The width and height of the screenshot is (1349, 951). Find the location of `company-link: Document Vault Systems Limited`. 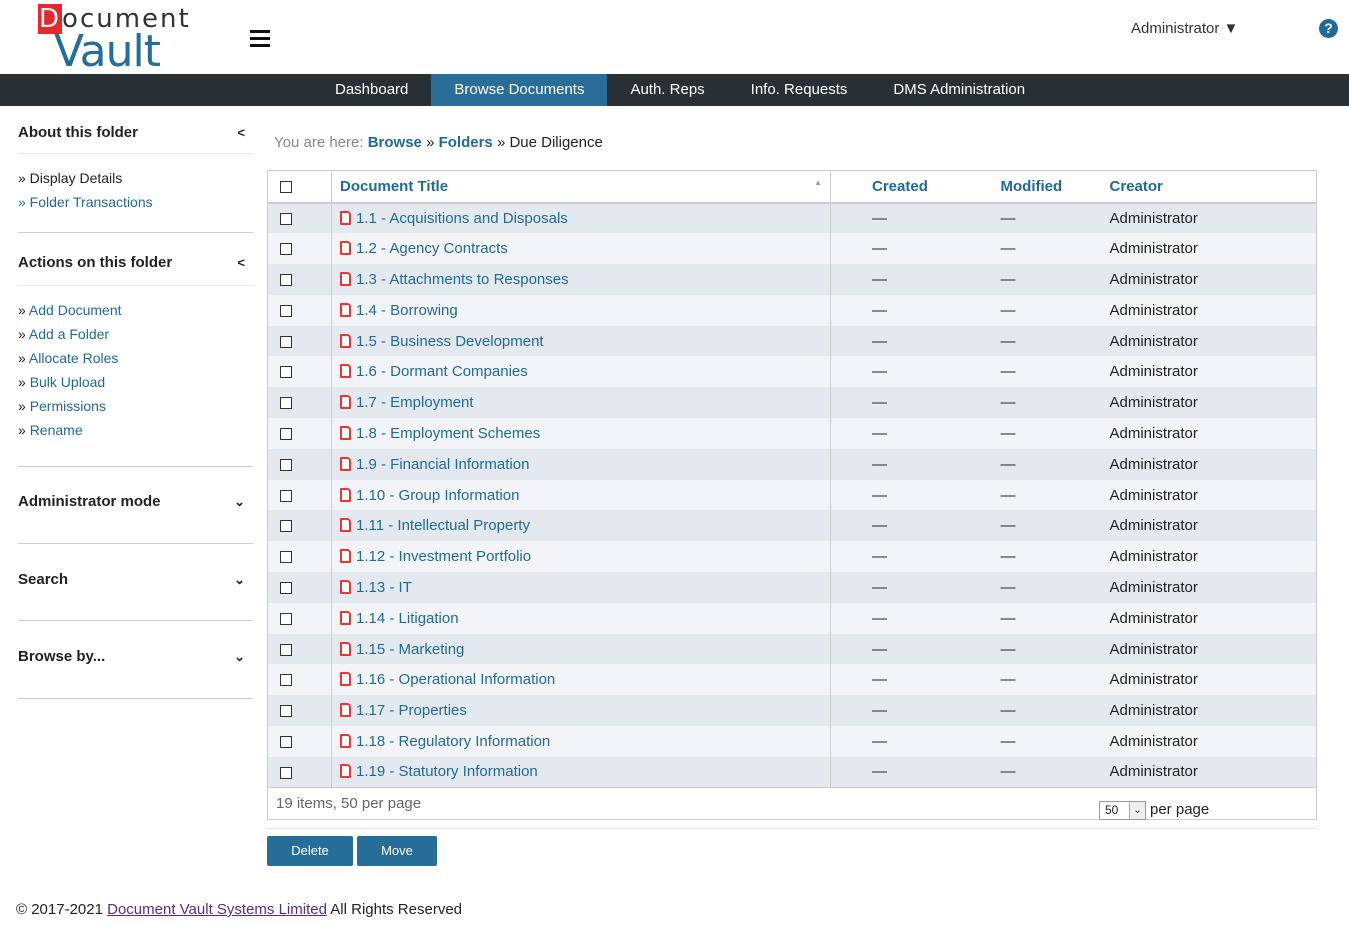

company-link: Document Vault Systems Limited is located at coordinates (217, 909).